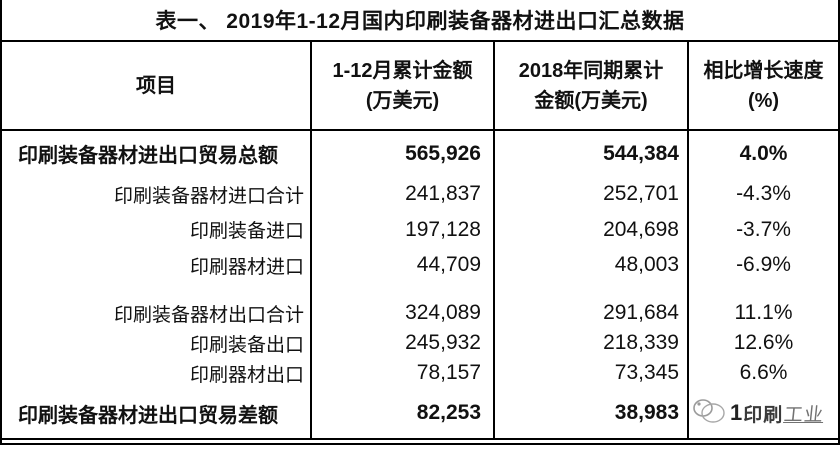 Image resolution: width=840 pixels, height=452 pixels. What do you see at coordinates (592, 265) in the screenshot?
I see `row-materials-import-previous: 48,003` at bounding box center [592, 265].